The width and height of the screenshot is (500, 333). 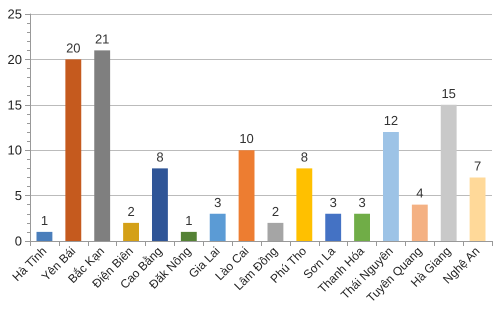 I want to click on y-tick-label: 20, so click(x=15, y=59).